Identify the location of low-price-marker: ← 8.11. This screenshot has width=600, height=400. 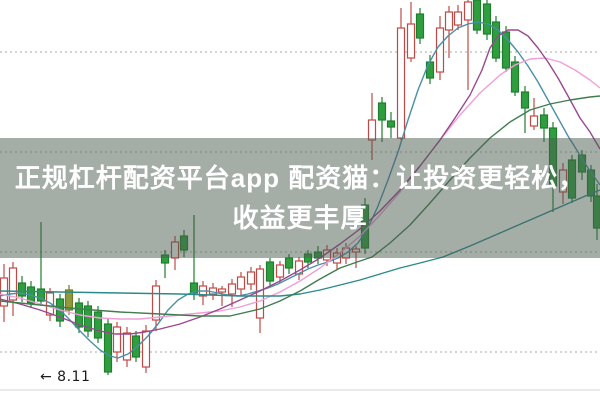
(65, 377).